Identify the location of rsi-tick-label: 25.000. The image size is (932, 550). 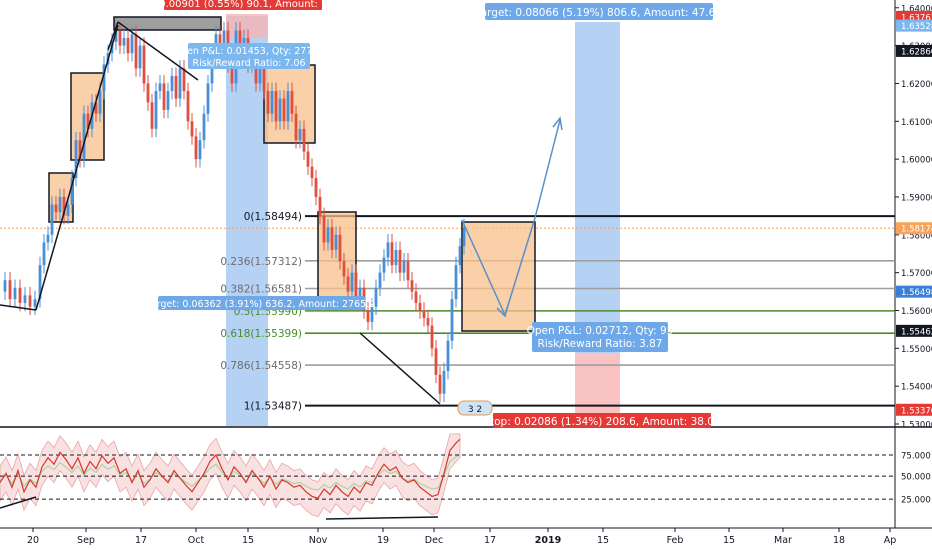
(916, 501).